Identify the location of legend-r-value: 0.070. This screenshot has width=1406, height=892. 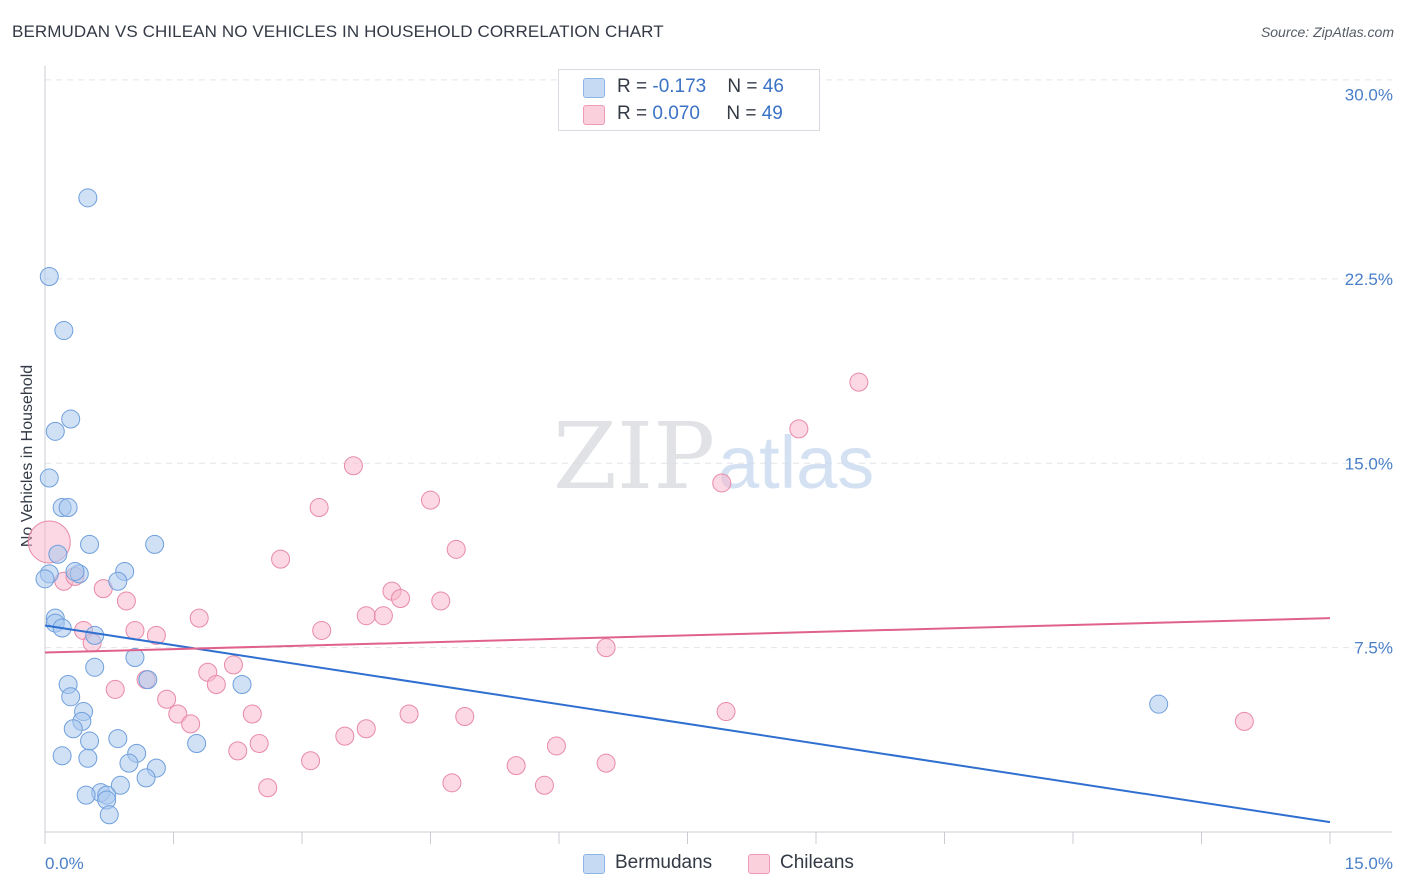
(676, 113).